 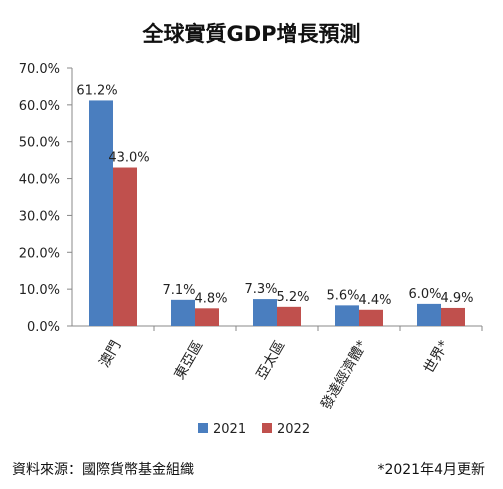 I want to click on update-note: *2021年4月更新, so click(x=431, y=470).